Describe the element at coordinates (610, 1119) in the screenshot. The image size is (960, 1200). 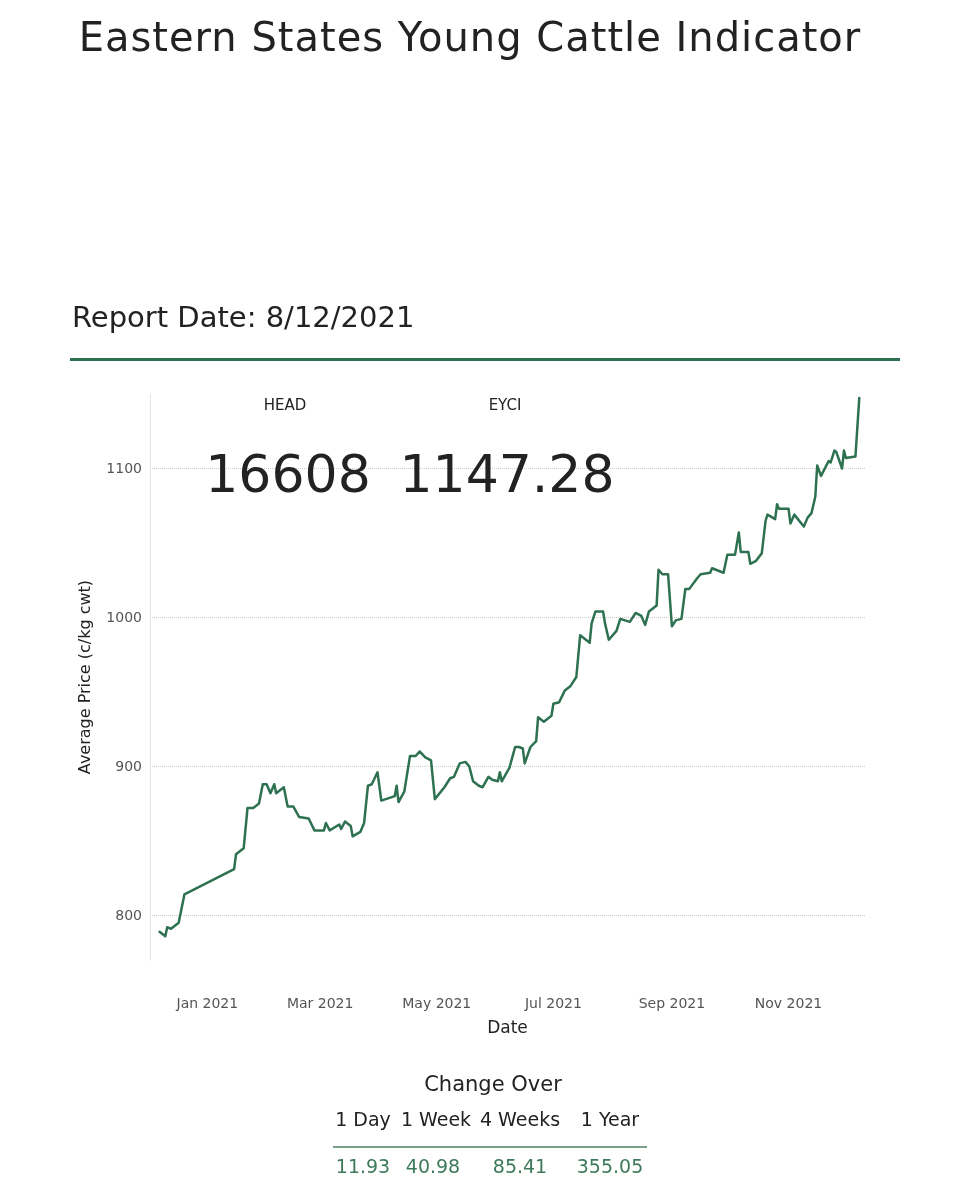
I see `text: 1 Year` at that location.